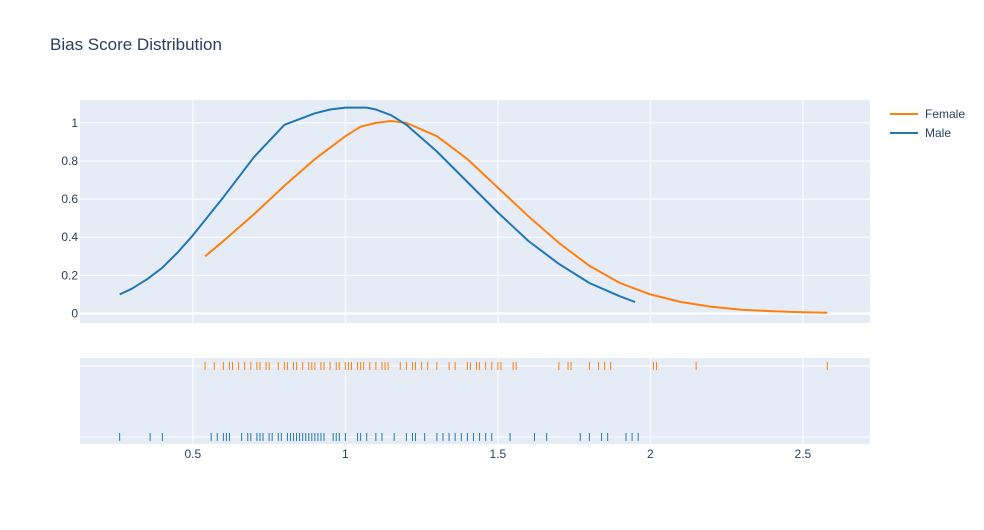 Image resolution: width=984 pixels, height=530 pixels. What do you see at coordinates (74, 123) in the screenshot?
I see `y-tick-label: 1` at bounding box center [74, 123].